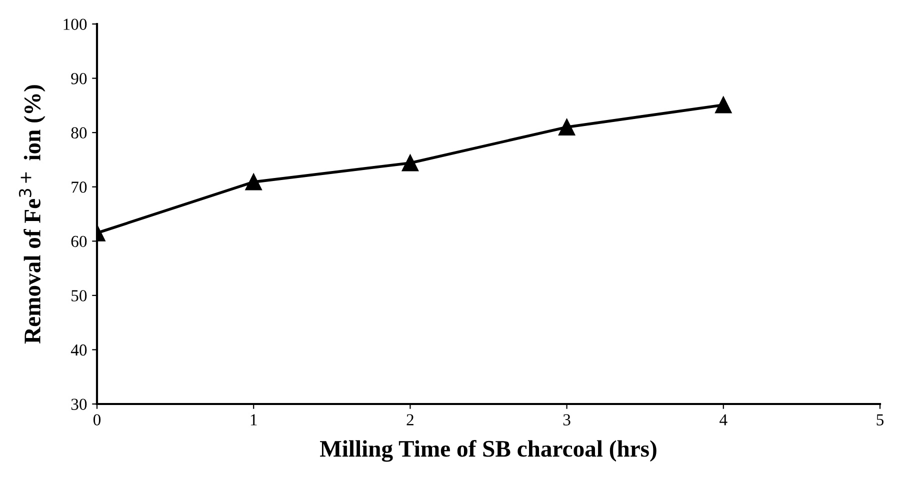  I want to click on y-tick-label: 100, so click(75, 24).